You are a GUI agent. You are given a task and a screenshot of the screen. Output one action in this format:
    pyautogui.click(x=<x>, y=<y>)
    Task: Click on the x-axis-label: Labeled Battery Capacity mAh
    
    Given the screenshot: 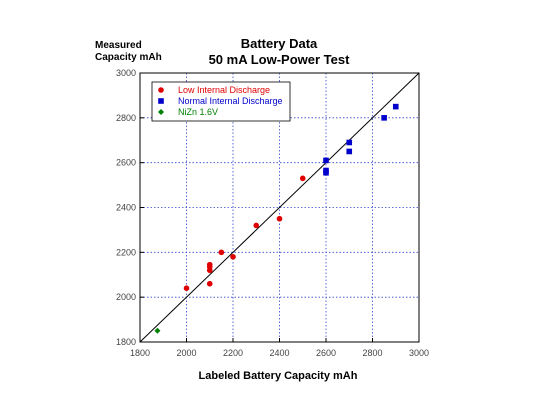 What is the action you would take?
    pyautogui.click(x=278, y=376)
    